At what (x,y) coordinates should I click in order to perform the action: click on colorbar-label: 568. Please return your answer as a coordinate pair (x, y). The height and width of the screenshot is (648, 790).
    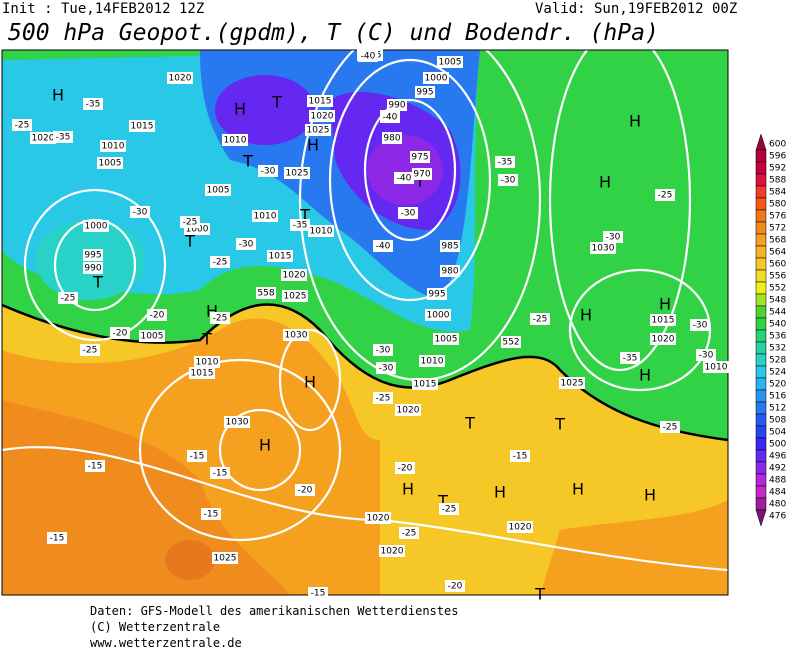
    Looking at the image, I should click on (777, 241).